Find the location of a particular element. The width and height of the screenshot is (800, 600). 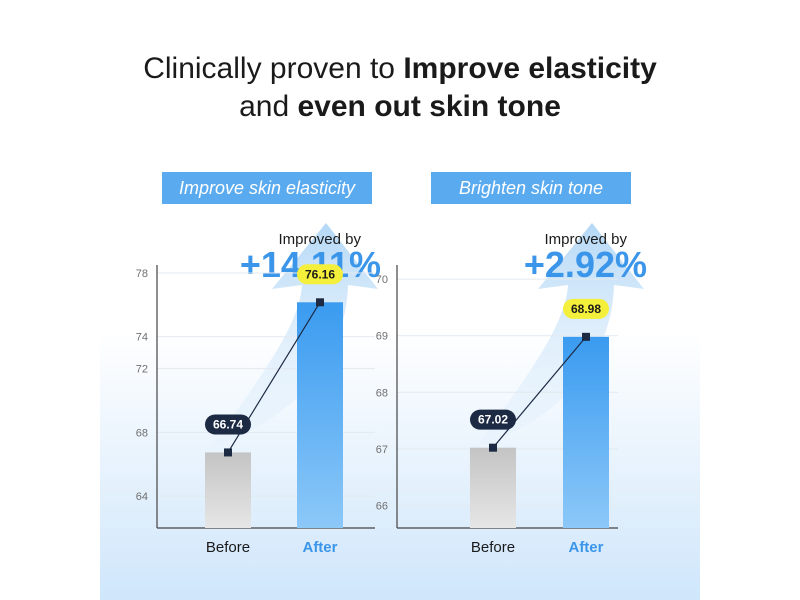

value-label: 66.74 is located at coordinates (228, 424).